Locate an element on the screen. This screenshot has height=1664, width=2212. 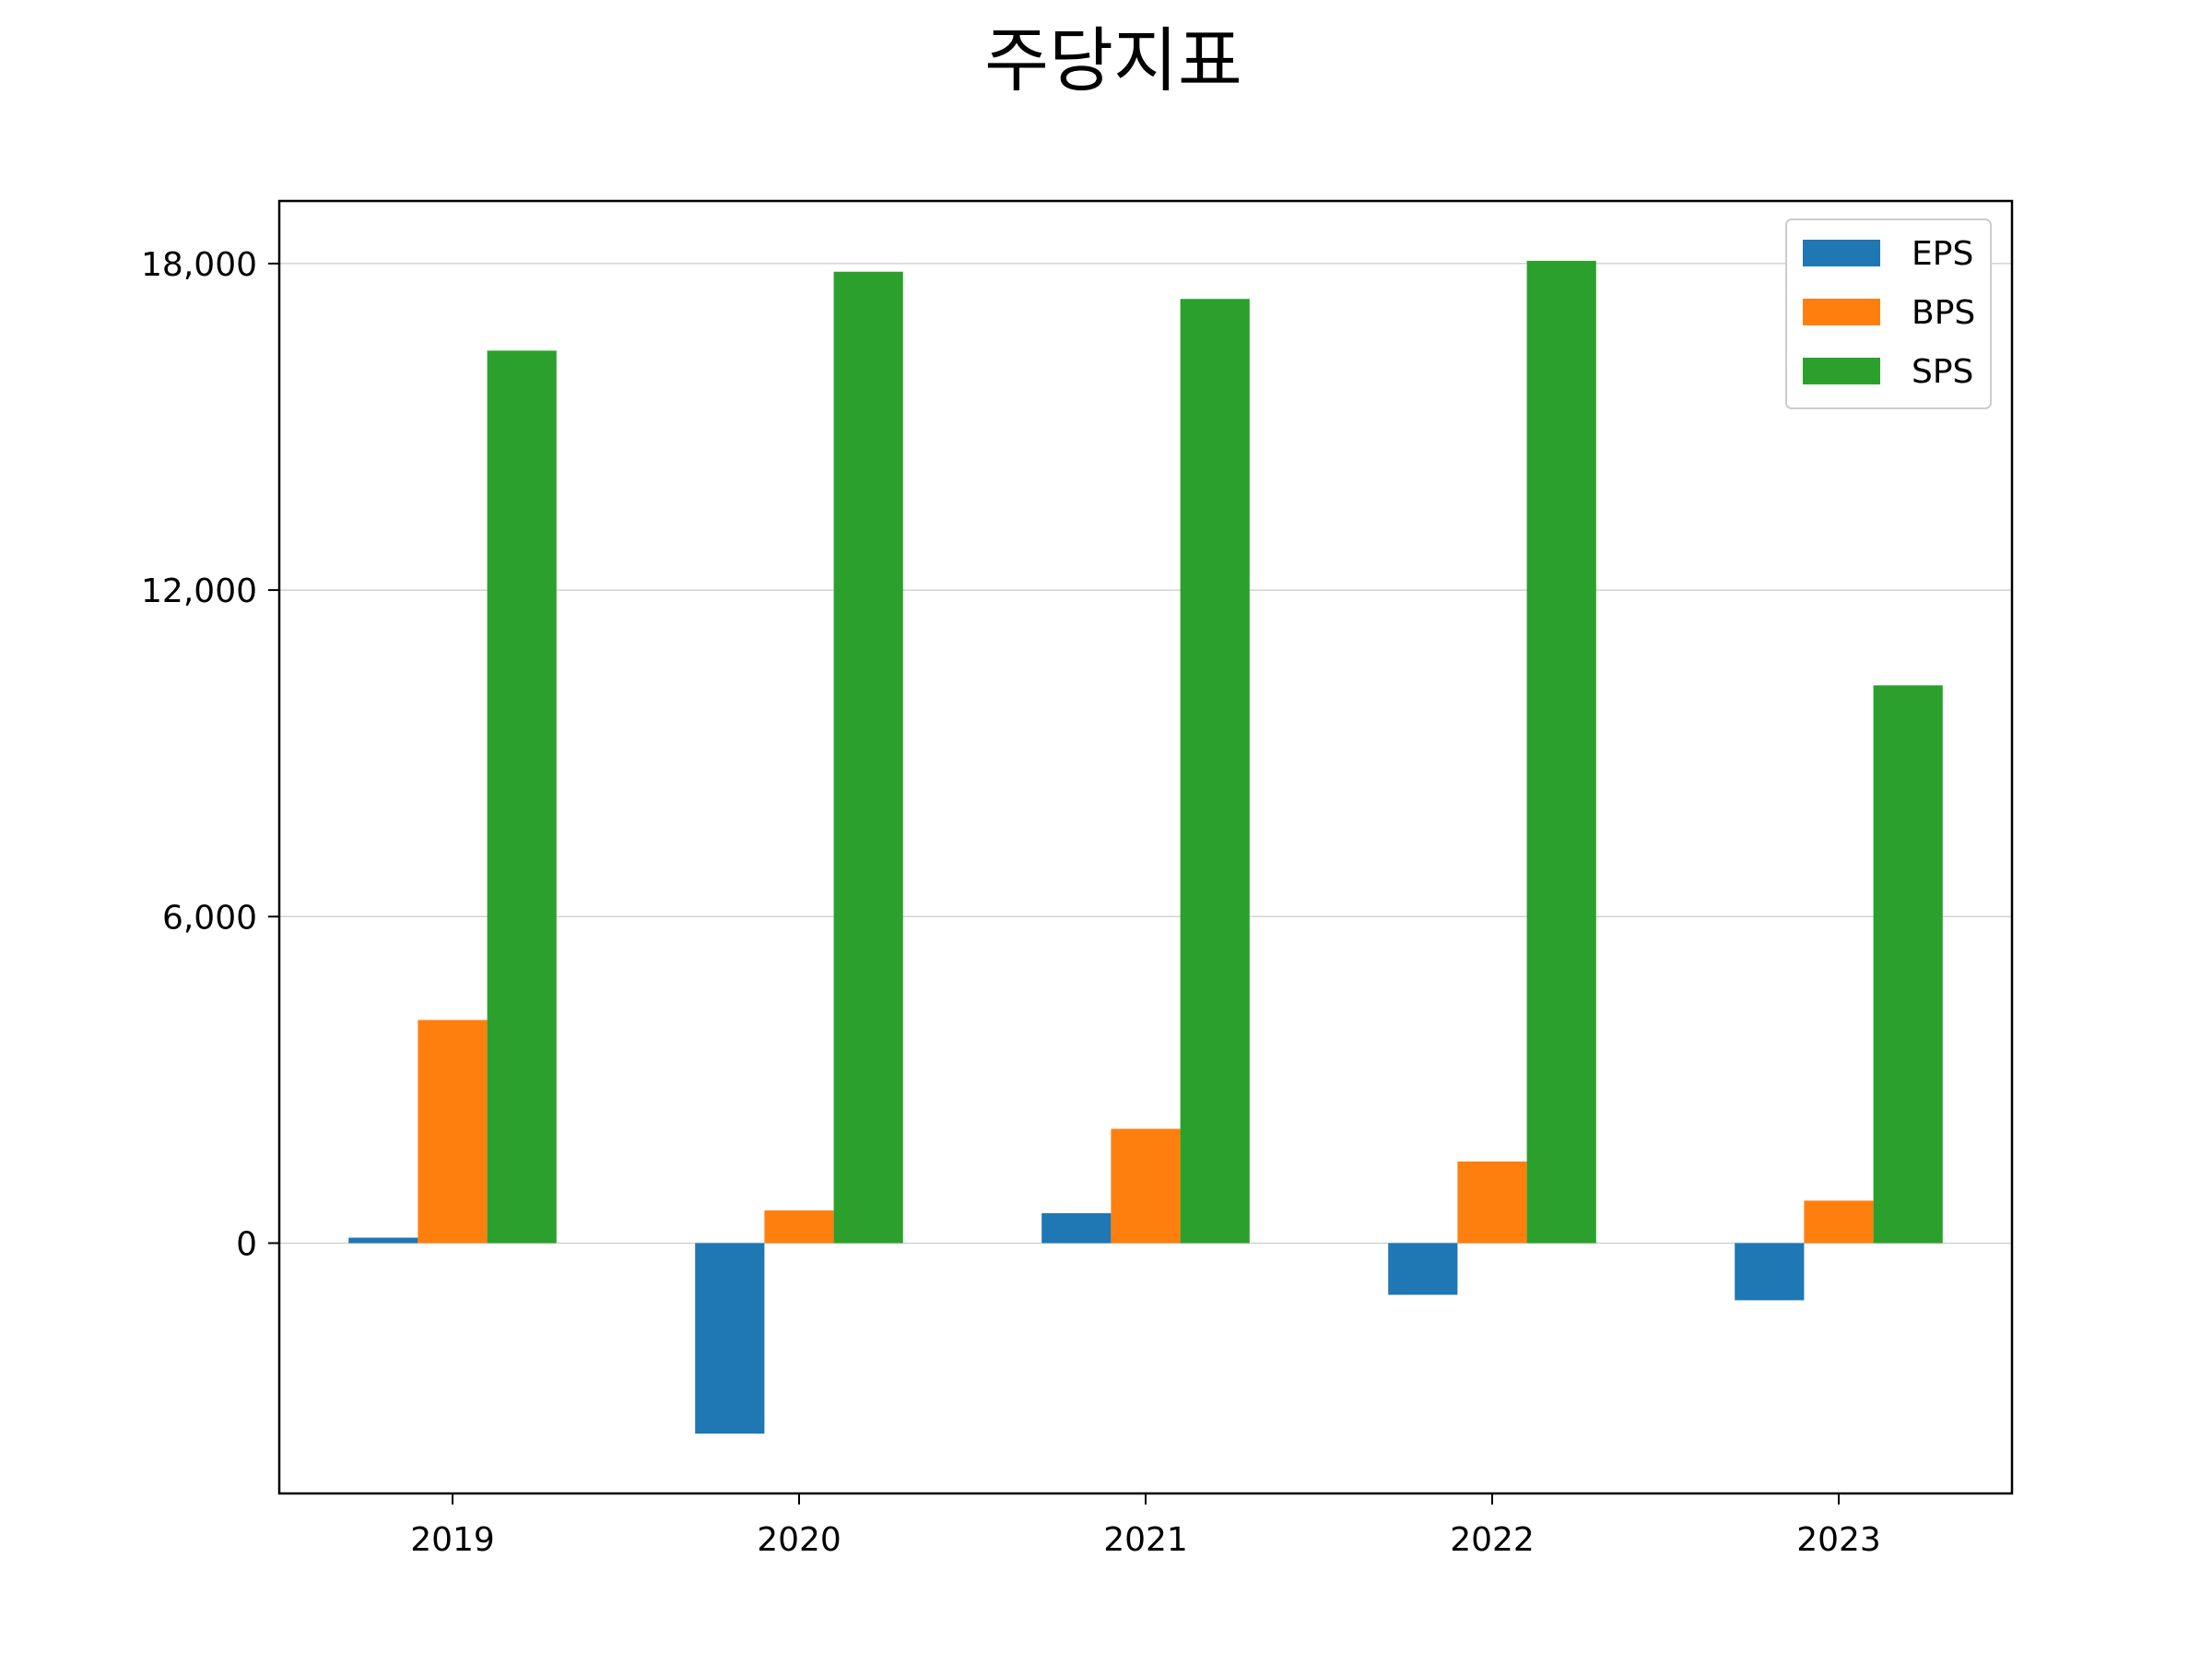
legend: EPS BPS SPS is located at coordinates (1888, 313).